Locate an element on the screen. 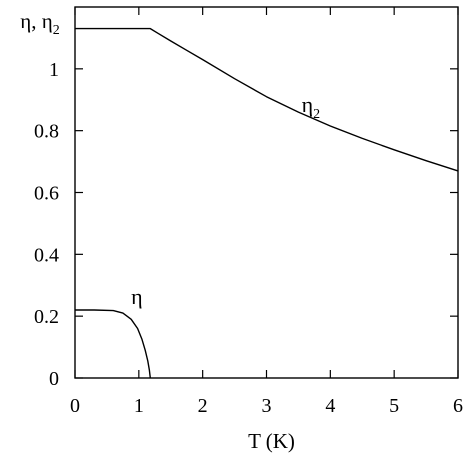 The width and height of the screenshot is (474, 455). y-tick-label: 0 is located at coordinates (54, 379).